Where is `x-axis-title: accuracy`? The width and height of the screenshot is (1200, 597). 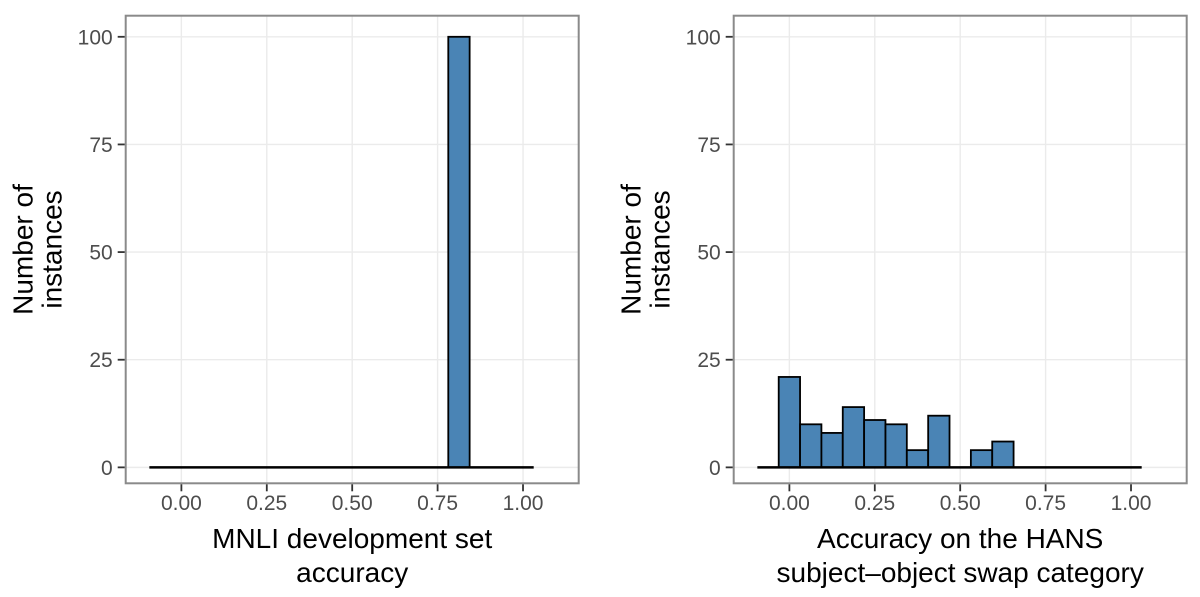
x-axis-title: accuracy is located at coordinates (352, 572).